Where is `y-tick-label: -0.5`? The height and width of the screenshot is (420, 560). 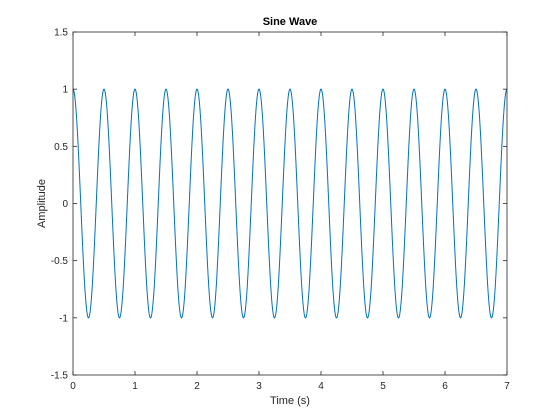
y-tick-label: -0.5 is located at coordinates (60, 261).